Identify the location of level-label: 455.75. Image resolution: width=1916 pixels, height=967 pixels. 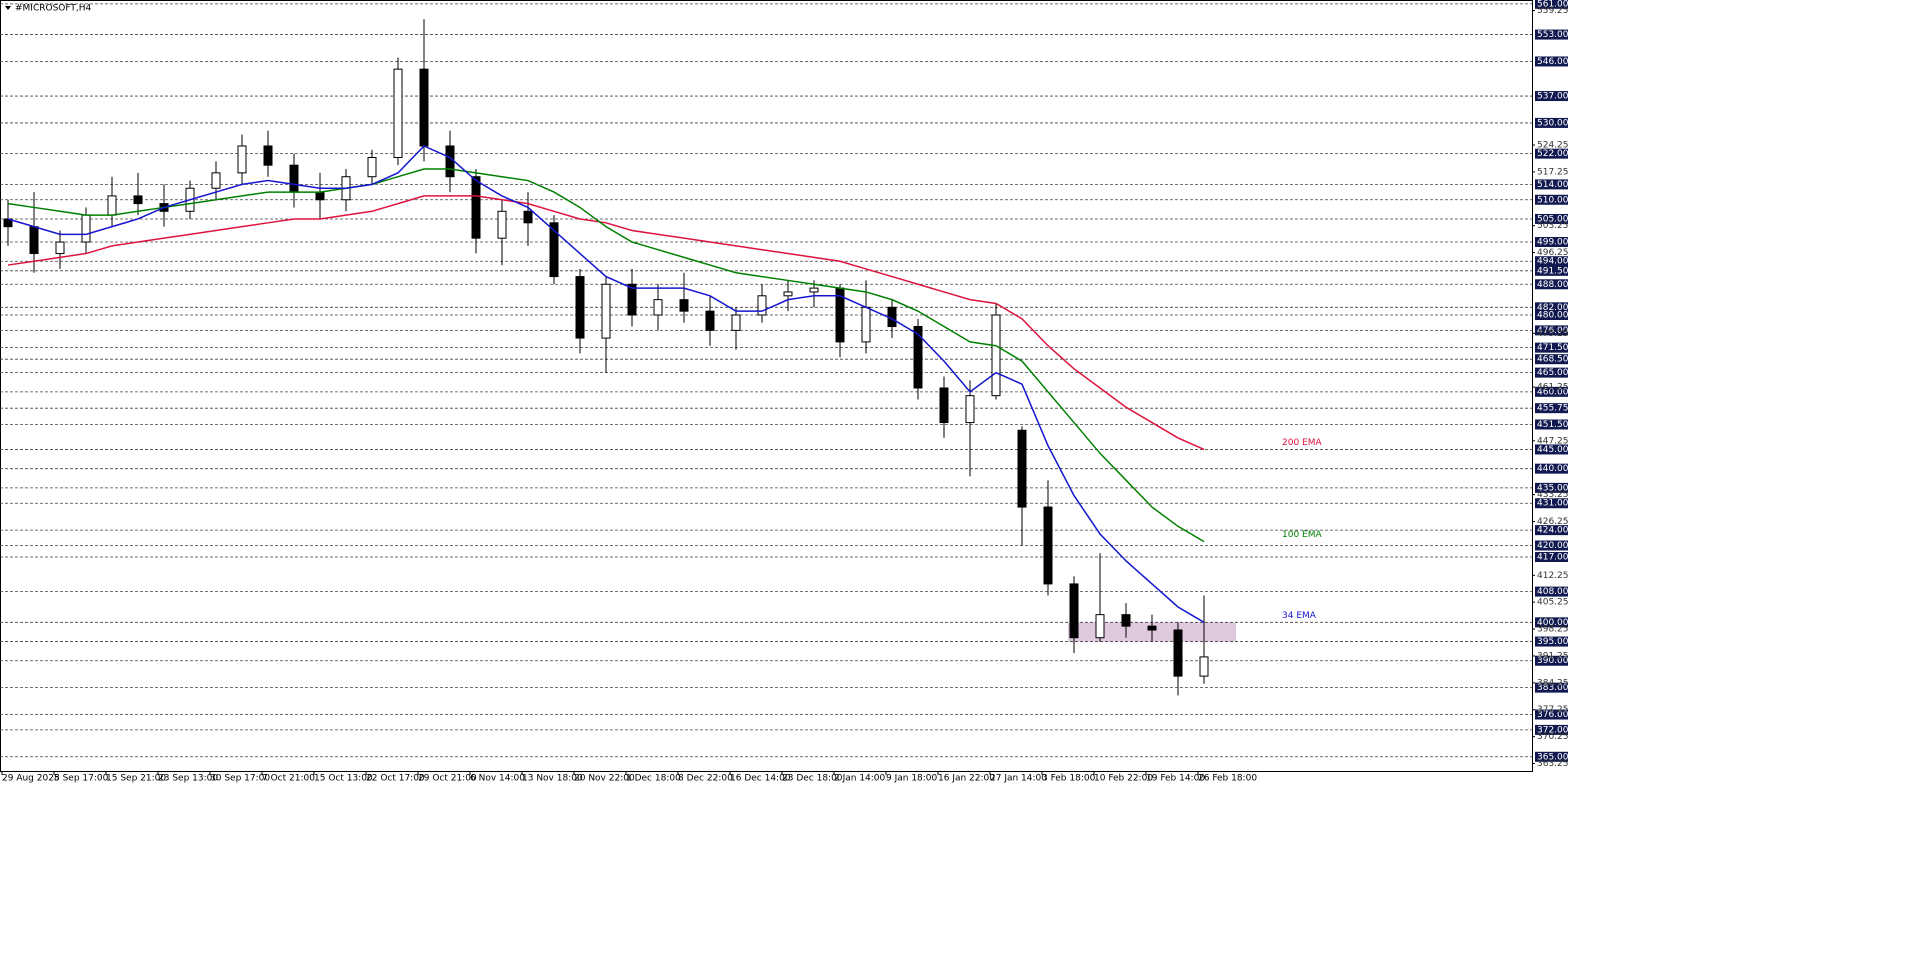
(1553, 409).